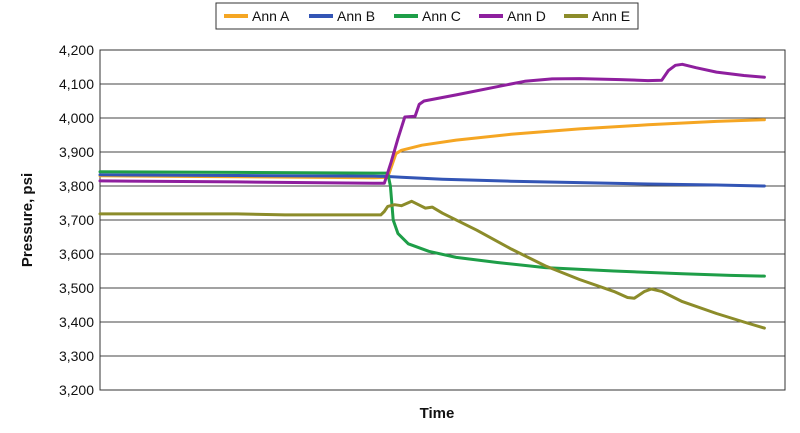  I want to click on series-line-ann-a, so click(432, 149).